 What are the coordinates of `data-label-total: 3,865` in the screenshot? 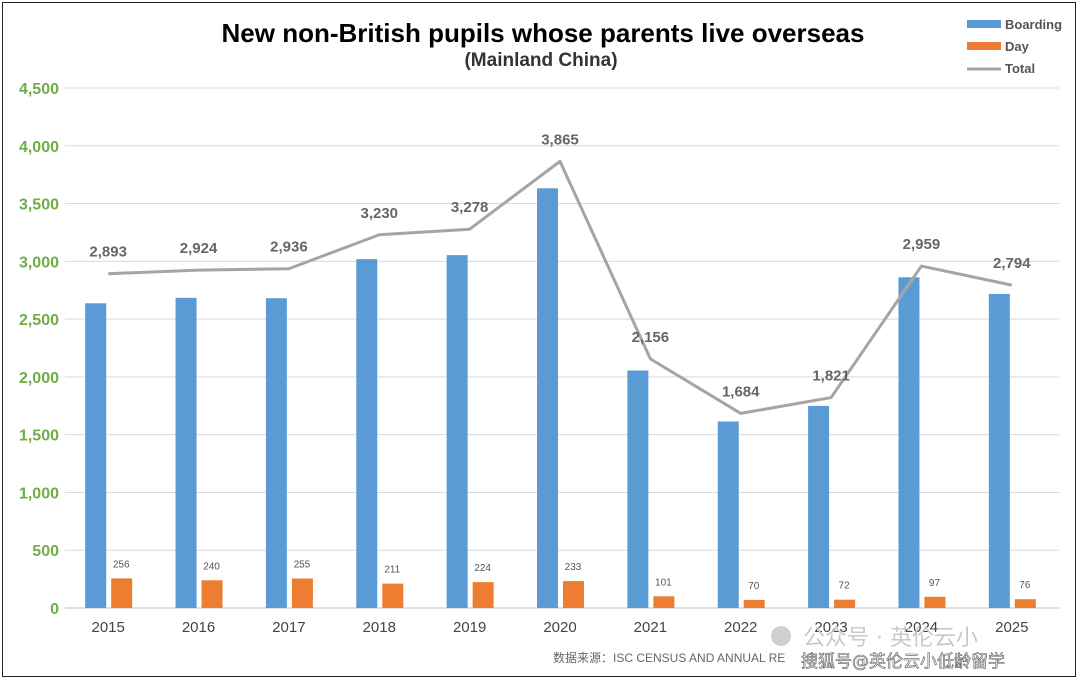 It's located at (560, 139).